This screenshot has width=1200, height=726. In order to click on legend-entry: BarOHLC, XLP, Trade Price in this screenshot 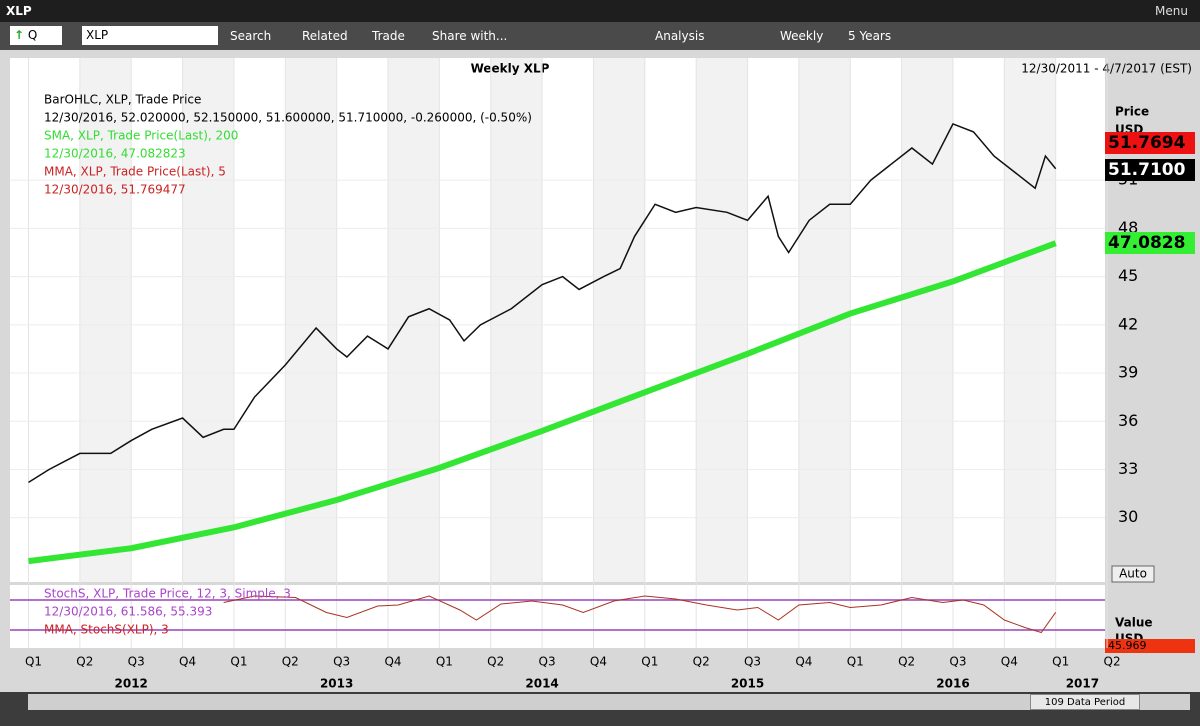, I will do `click(122, 100)`.